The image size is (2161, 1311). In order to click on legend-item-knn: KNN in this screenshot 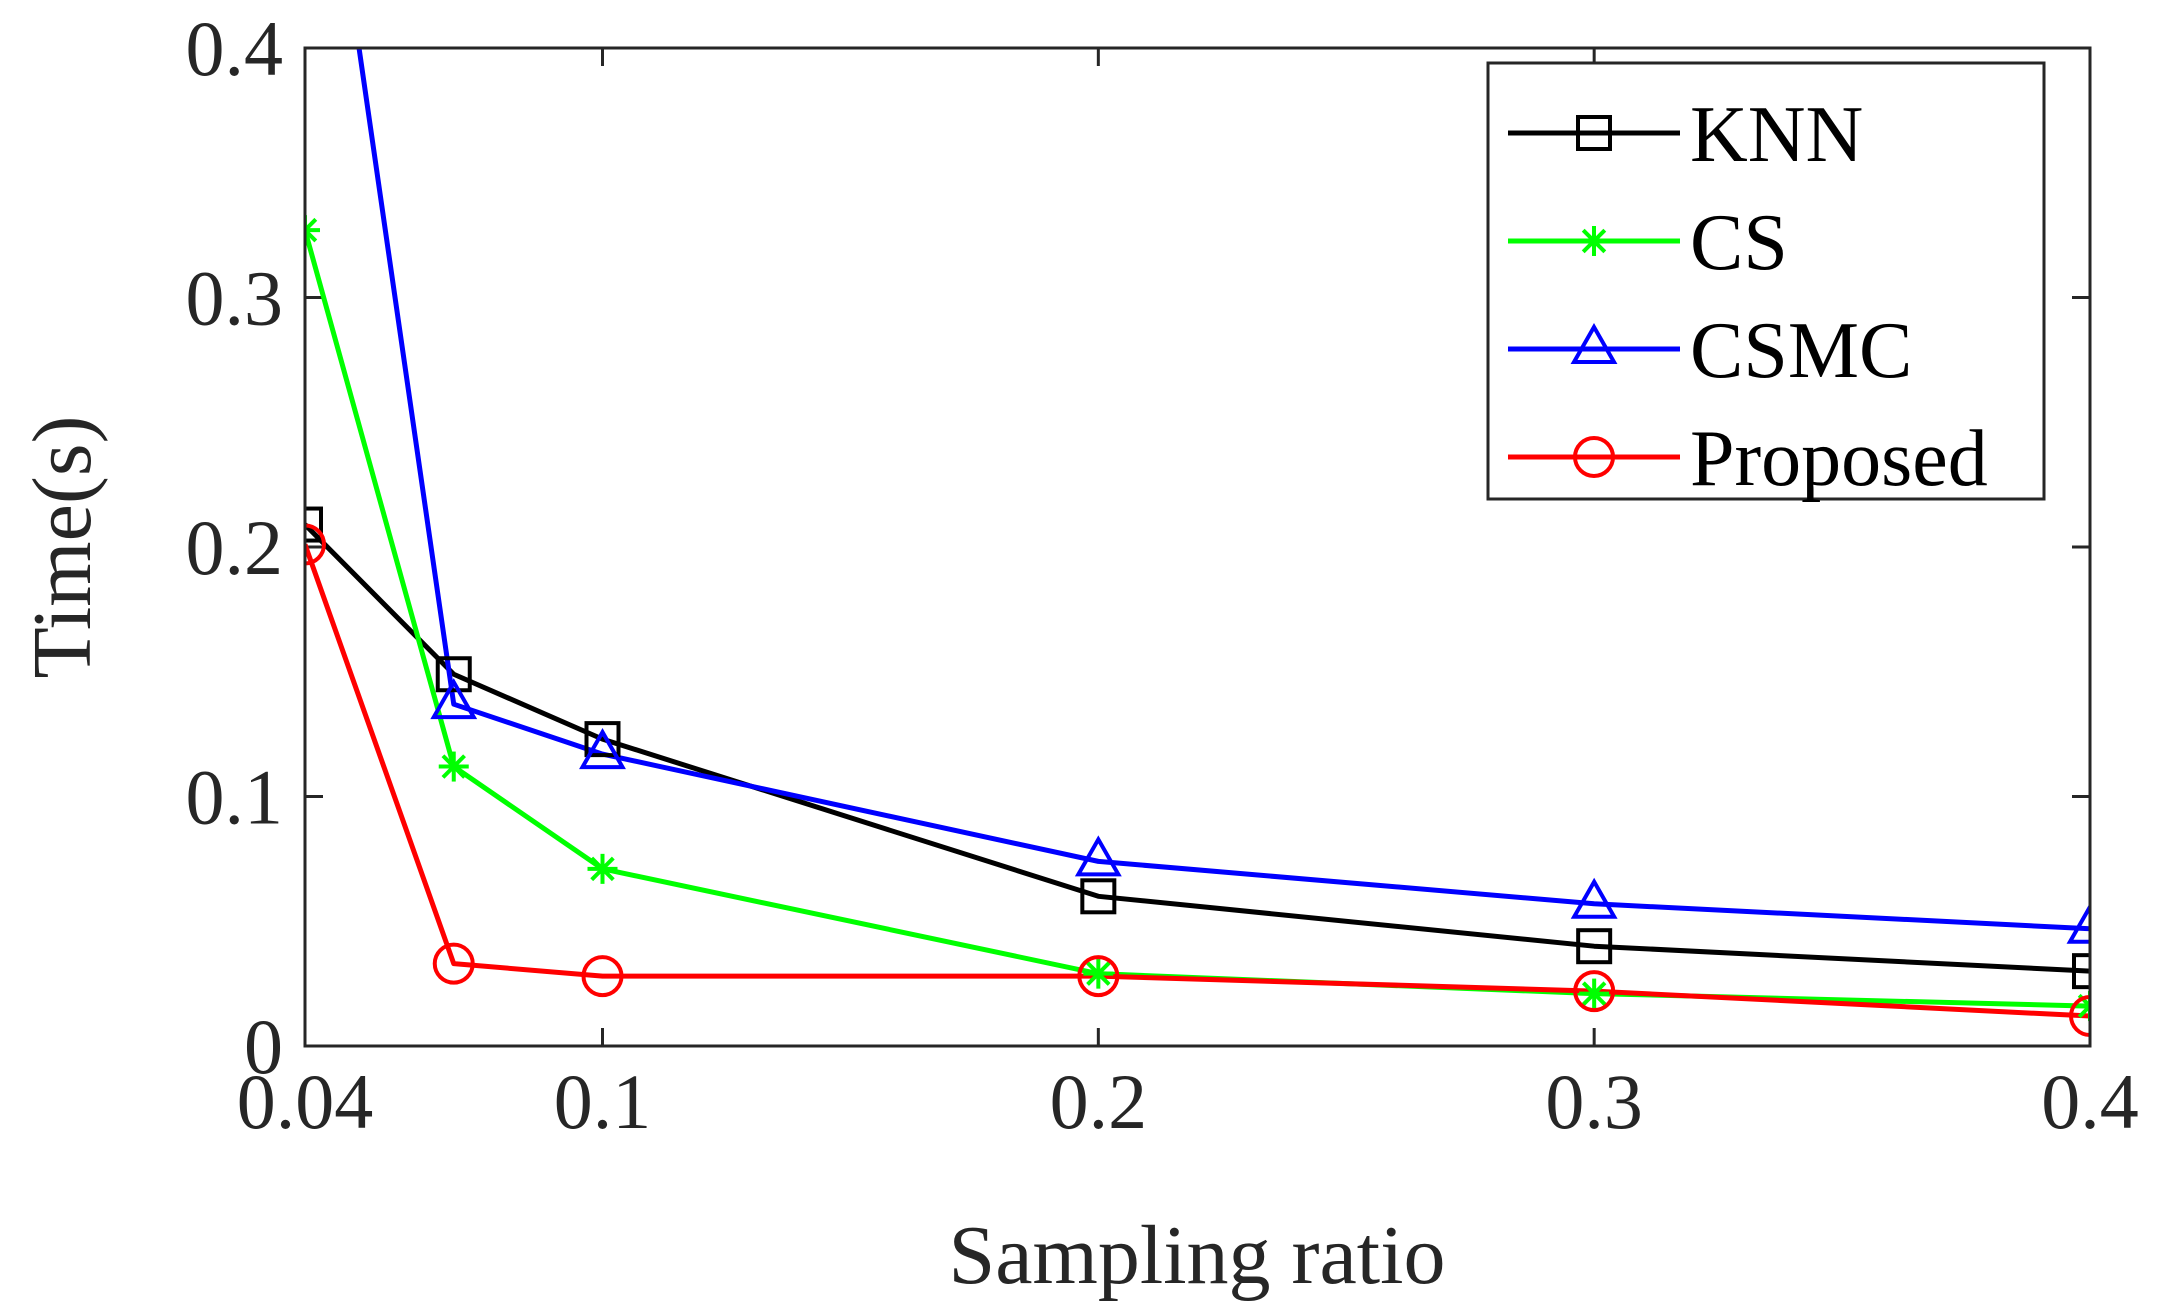, I will do `click(1685, 135)`.